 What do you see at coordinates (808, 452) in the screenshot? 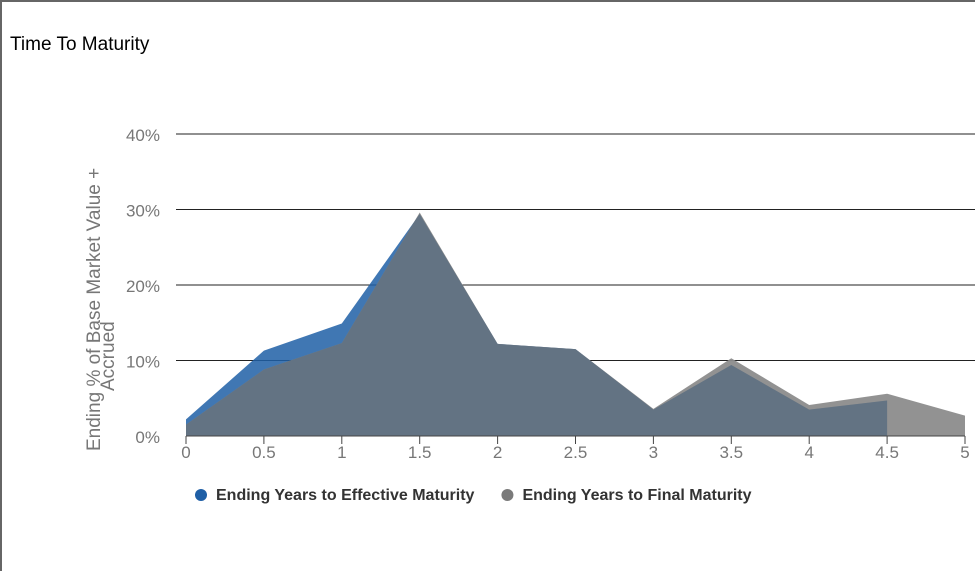
I see `x-tick-label: 4` at bounding box center [808, 452].